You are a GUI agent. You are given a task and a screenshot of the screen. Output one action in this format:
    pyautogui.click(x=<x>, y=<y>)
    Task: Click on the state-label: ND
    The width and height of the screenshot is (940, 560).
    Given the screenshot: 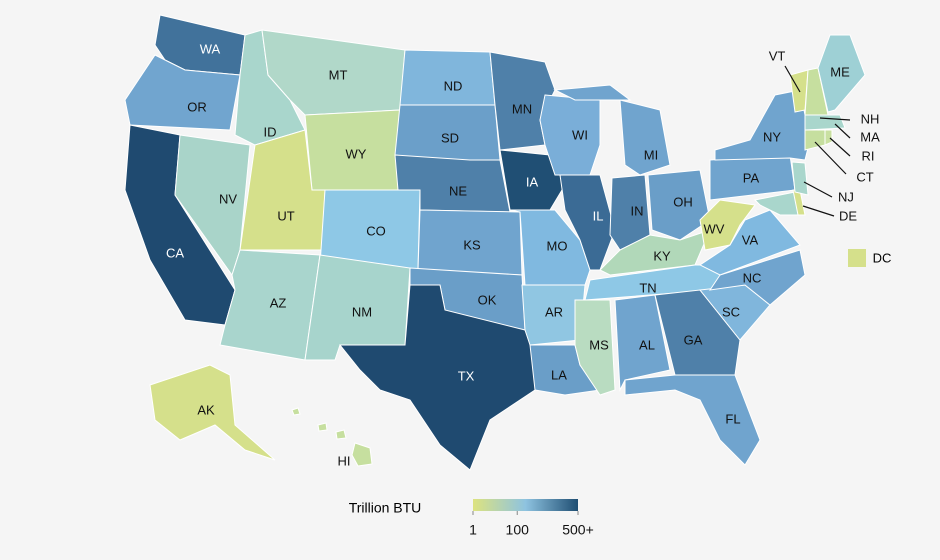 What is the action you would take?
    pyautogui.click(x=453, y=85)
    